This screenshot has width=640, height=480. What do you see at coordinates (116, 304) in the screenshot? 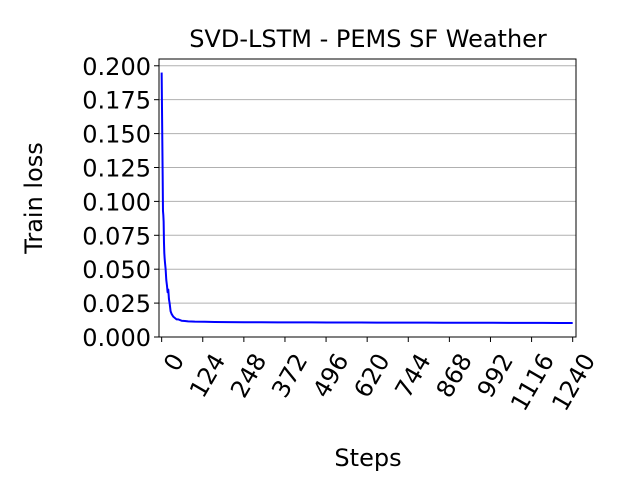
I see `y-tick-label: 0.025` at bounding box center [116, 304].